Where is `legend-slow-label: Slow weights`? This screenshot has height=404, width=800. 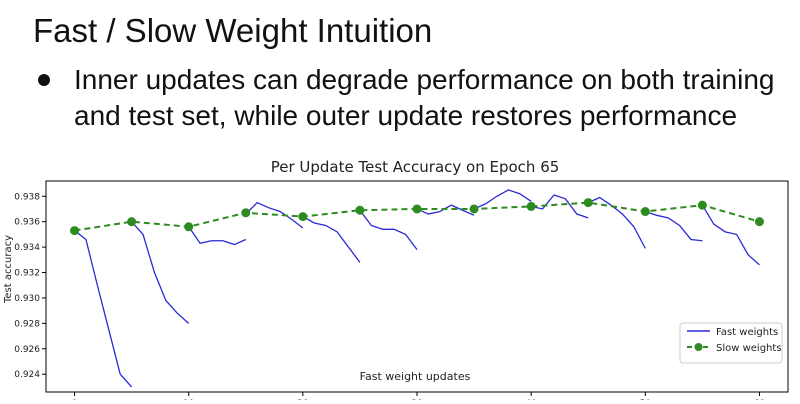
legend-slow-label: Slow weights is located at coordinates (749, 348).